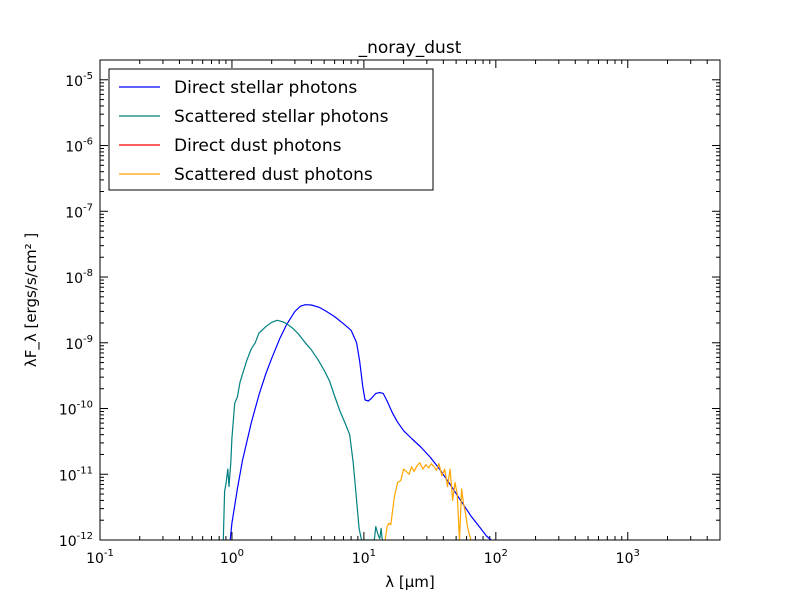 The image size is (800, 600). I want to click on tick-label-exponent: -12, so click(85, 536).